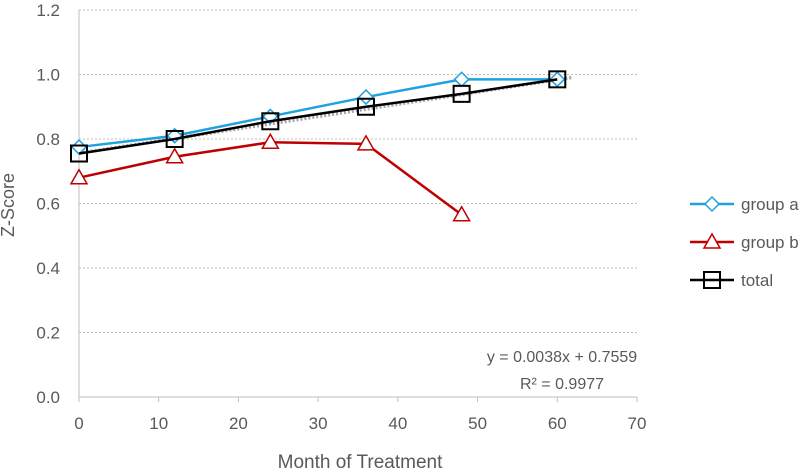 The image size is (810, 475). I want to click on legend-marker-group-a, so click(712, 204).